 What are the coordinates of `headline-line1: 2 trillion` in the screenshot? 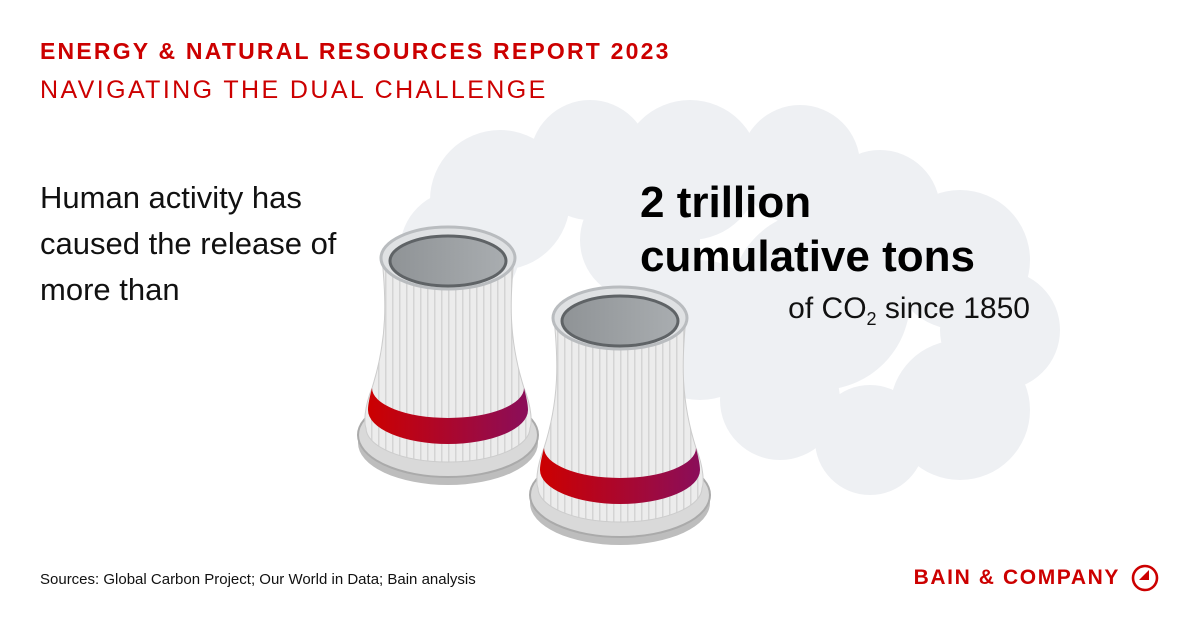 It's located at (726, 202).